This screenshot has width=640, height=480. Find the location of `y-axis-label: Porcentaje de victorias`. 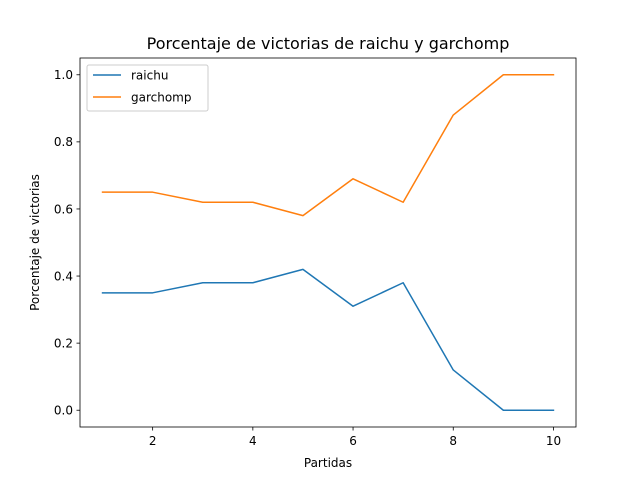

y-axis-label: Porcentaje de victorias is located at coordinates (35, 242).